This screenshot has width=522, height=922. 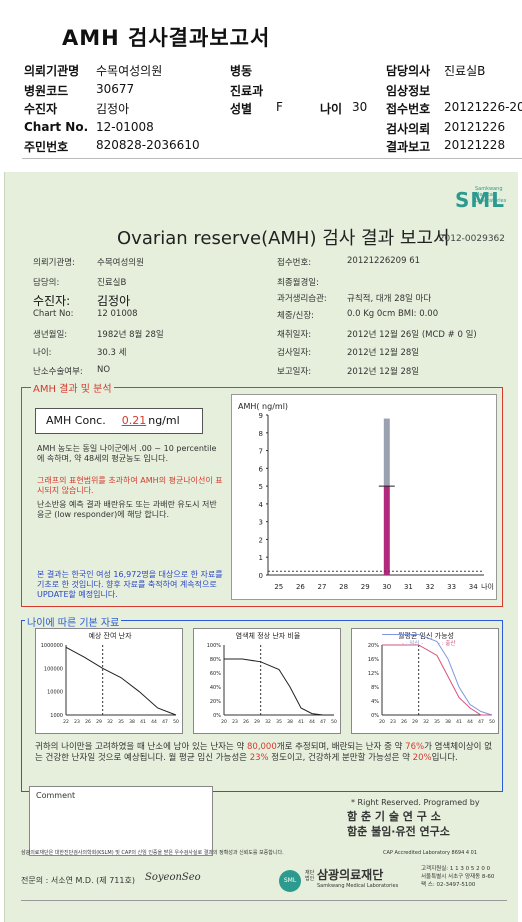 What do you see at coordinates (215, 688) in the screenshot?
I see `y-tick-label: 40%` at bounding box center [215, 688].